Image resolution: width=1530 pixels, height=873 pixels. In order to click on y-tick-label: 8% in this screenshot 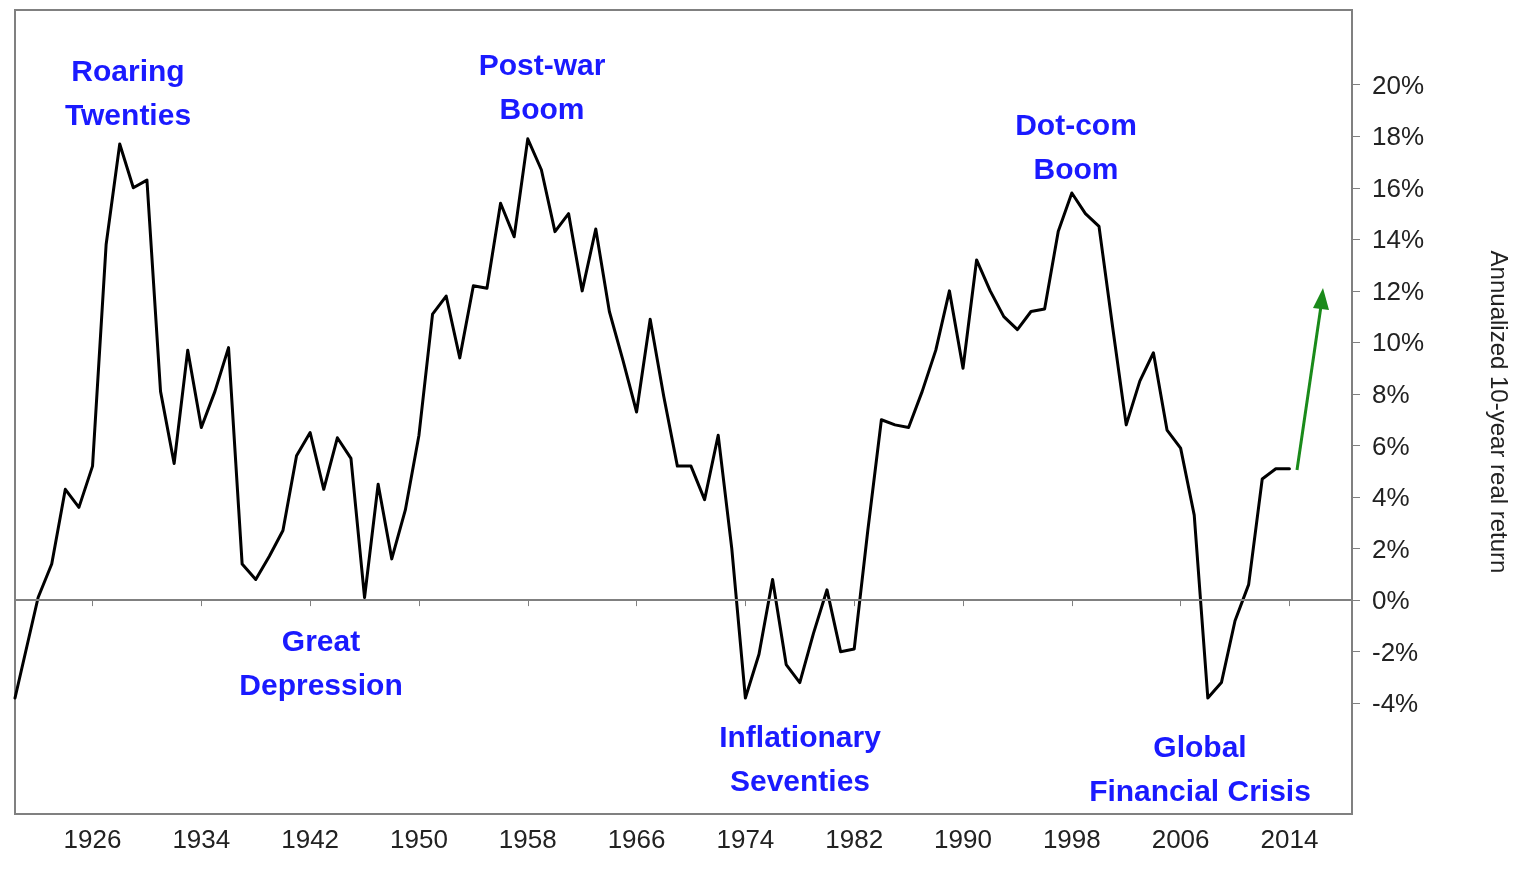, I will do `click(1391, 393)`.